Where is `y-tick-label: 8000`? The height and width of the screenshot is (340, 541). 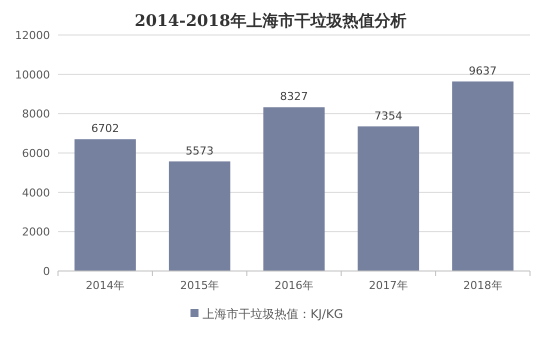 y-tick-label: 8000 is located at coordinates (36, 114).